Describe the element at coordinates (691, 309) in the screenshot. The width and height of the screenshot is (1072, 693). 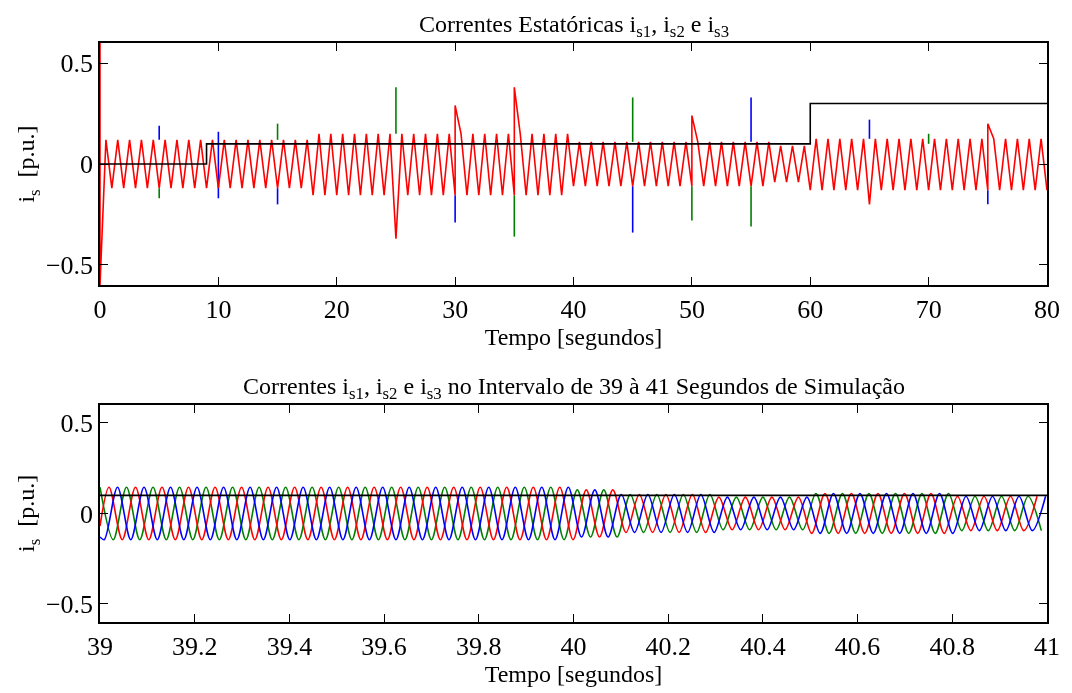
I see `x-tick-label: 50` at that location.